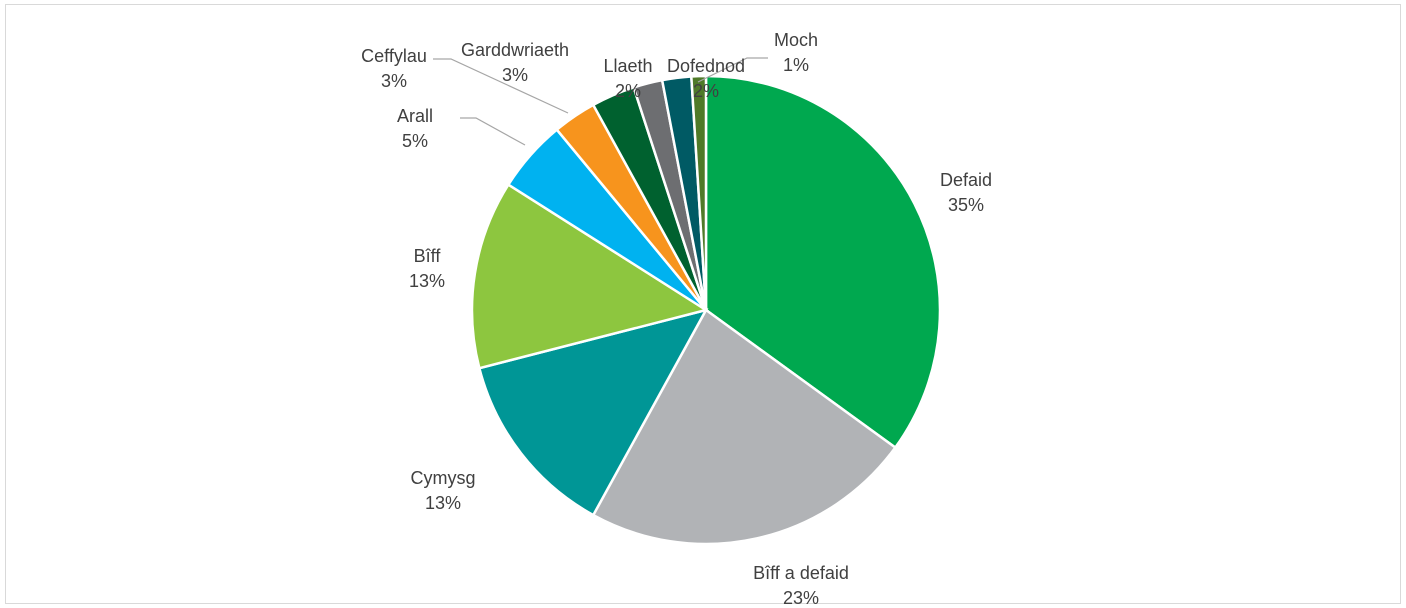  What do you see at coordinates (823, 262) in the screenshot?
I see `pie-slice-defaid` at bounding box center [823, 262].